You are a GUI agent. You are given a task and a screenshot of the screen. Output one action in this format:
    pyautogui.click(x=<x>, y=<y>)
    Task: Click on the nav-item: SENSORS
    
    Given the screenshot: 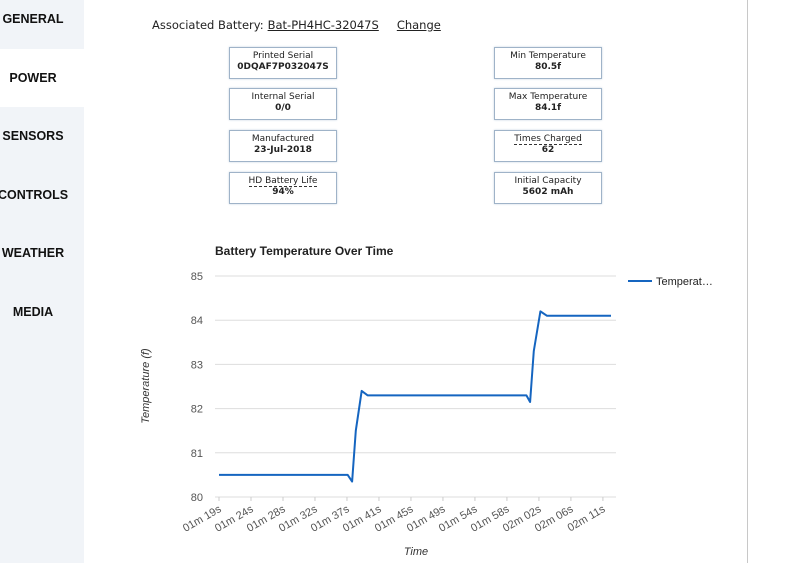 What is the action you would take?
    pyautogui.click(x=33, y=136)
    